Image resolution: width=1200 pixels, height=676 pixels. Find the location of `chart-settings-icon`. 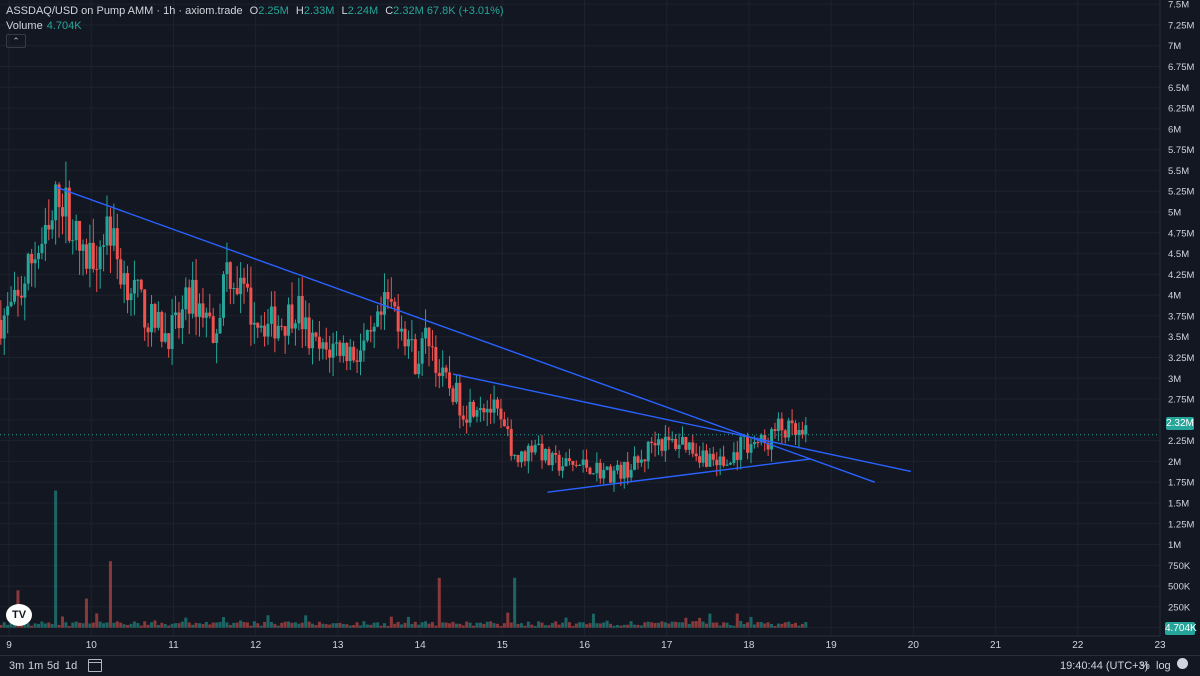

chart-settings-icon is located at coordinates (1182, 663).